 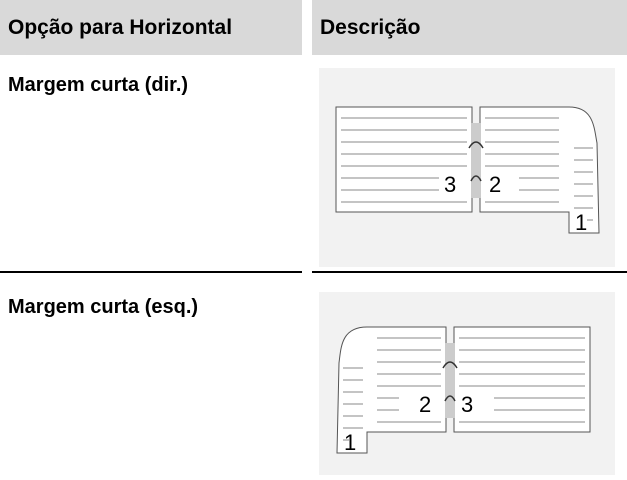 I want to click on booklet-illustration: 2 3 1, so click(x=463, y=390).